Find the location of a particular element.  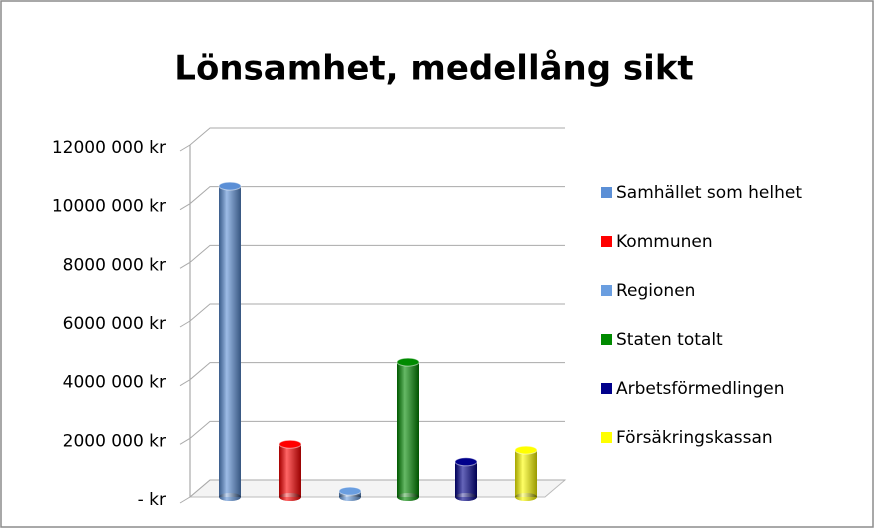

y-tick-label: 8000 000 kr is located at coordinates (114, 265).